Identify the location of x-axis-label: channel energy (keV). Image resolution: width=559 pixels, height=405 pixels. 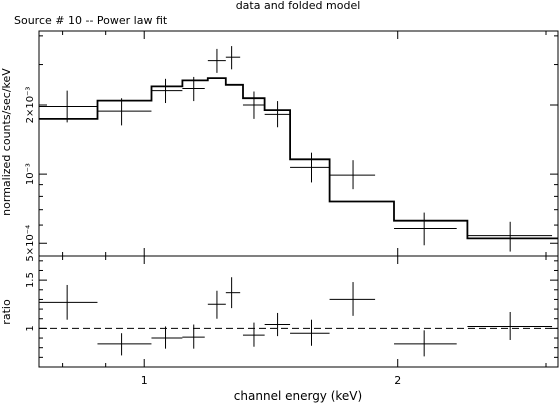
(298, 396).